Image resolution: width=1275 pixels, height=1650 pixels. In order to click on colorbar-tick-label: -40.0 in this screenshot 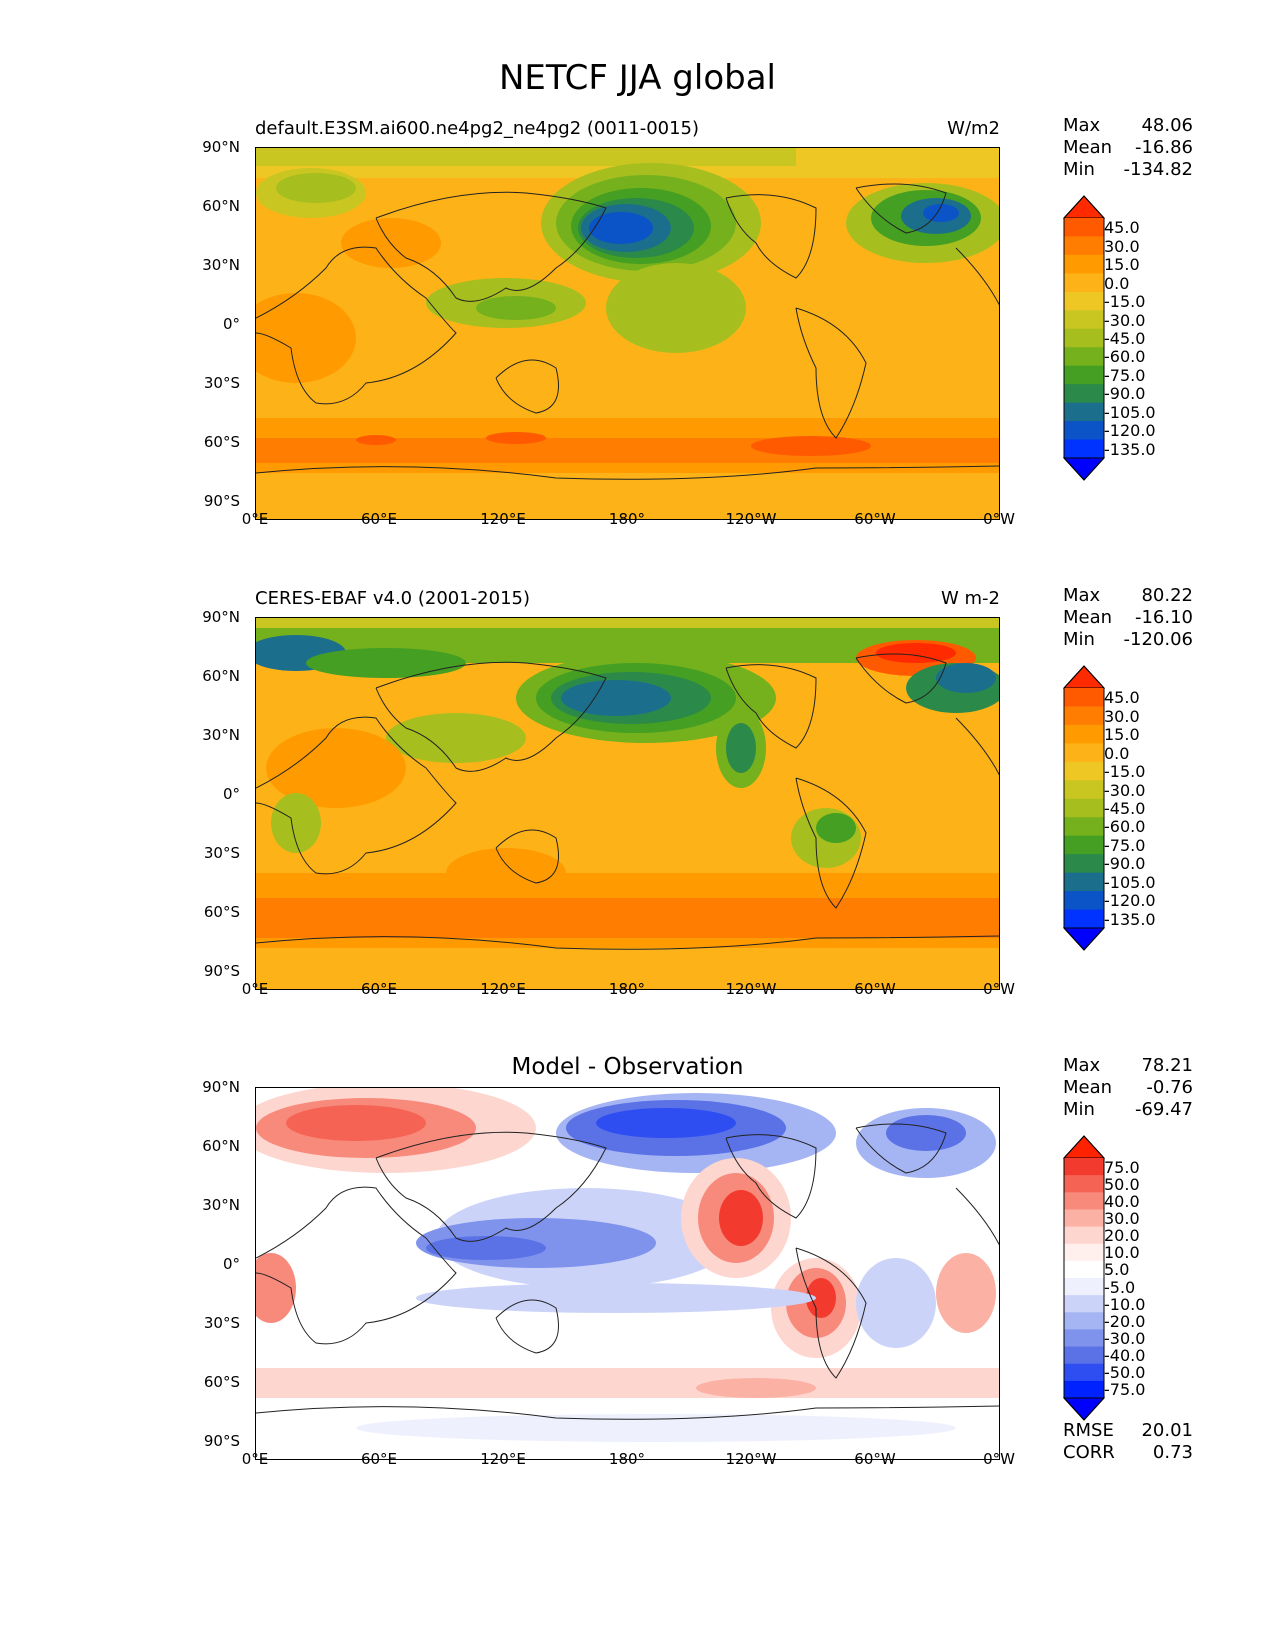, I will do `click(1125, 1356)`.